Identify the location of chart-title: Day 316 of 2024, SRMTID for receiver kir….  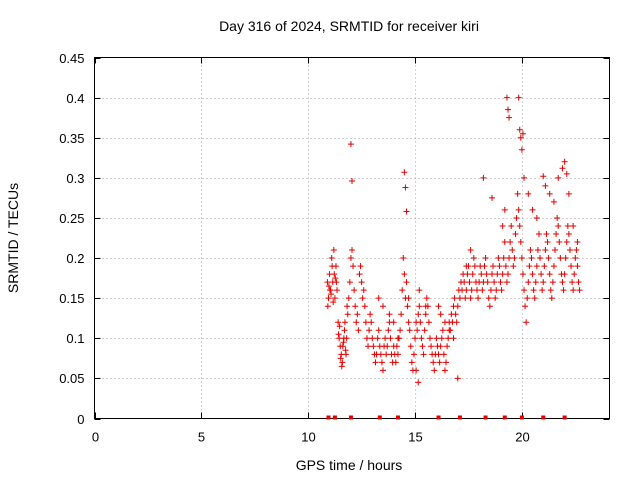
(349, 26).